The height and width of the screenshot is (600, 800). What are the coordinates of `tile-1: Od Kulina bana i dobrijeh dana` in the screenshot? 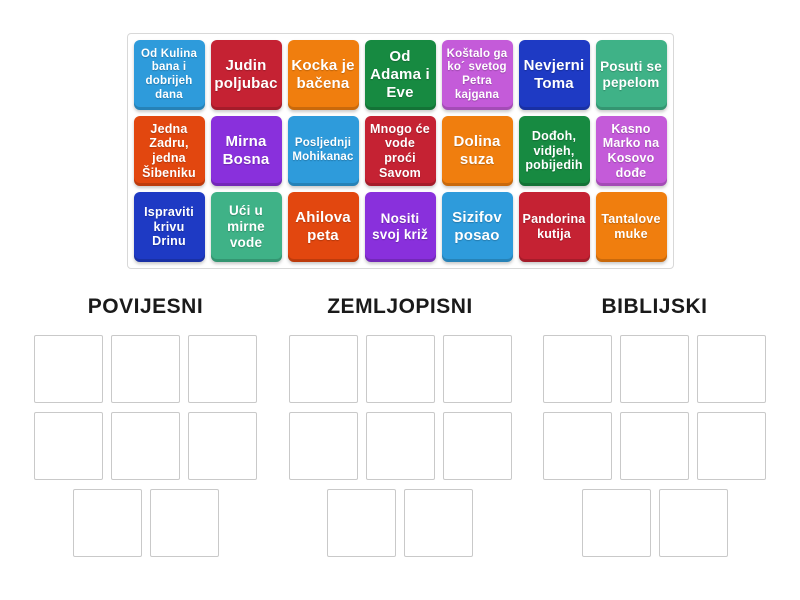 It's located at (169, 75).